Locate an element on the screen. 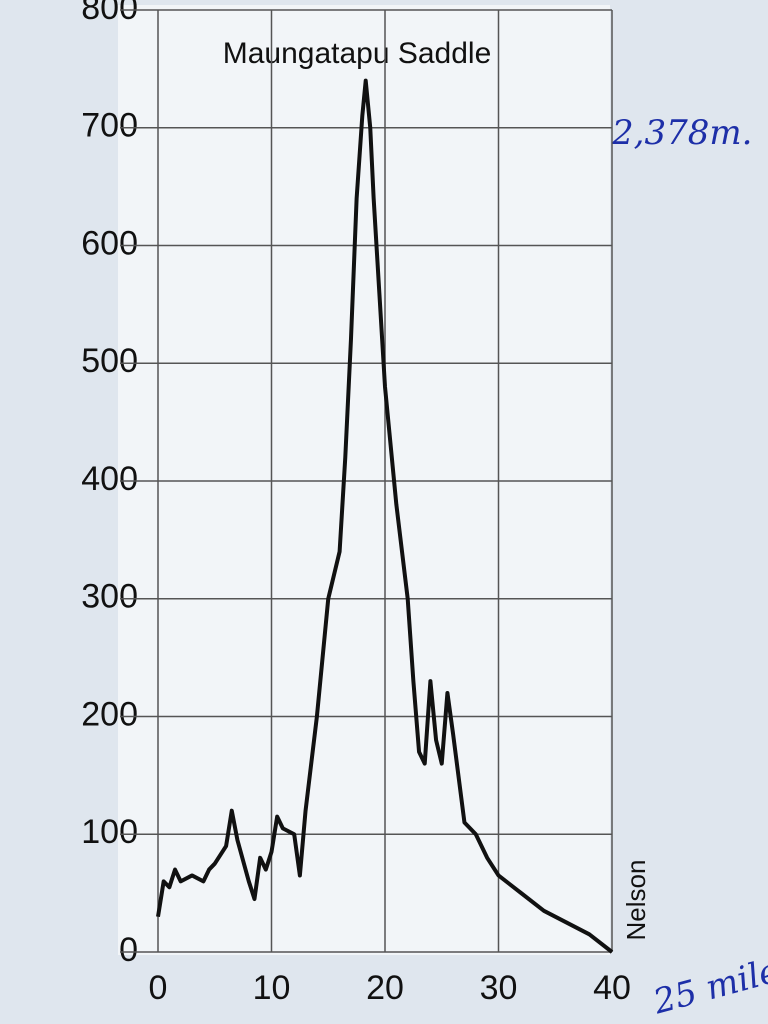 This screenshot has width=768, height=1024. handwritten-distance: 25 mile is located at coordinates (708, 987).